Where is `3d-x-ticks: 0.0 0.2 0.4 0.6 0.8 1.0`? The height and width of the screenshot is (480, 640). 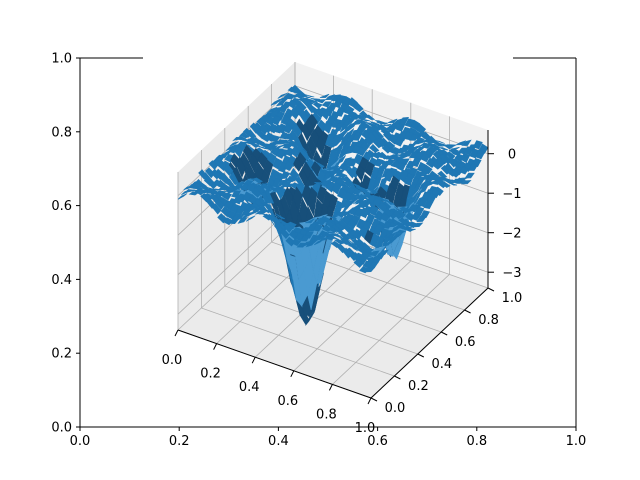 3d-x-ticks: 0.0 0.2 0.4 0.6 0.8 1.0 is located at coordinates (269, 382).